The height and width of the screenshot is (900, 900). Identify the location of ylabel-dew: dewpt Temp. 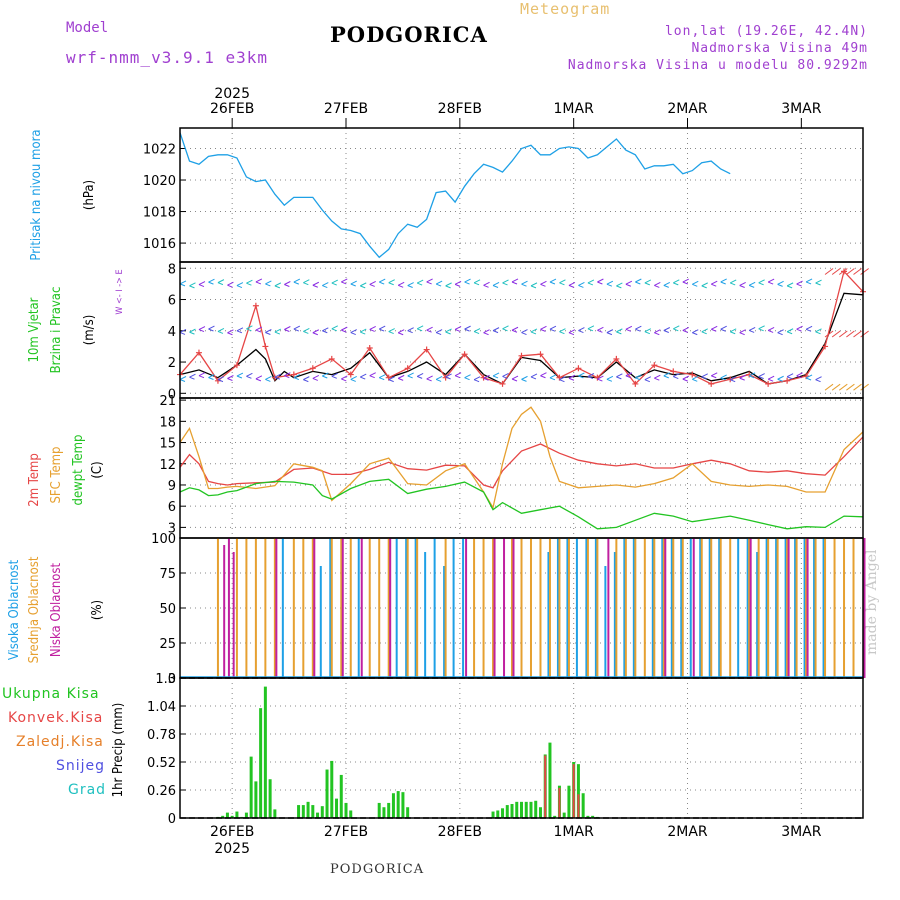
(78, 470).